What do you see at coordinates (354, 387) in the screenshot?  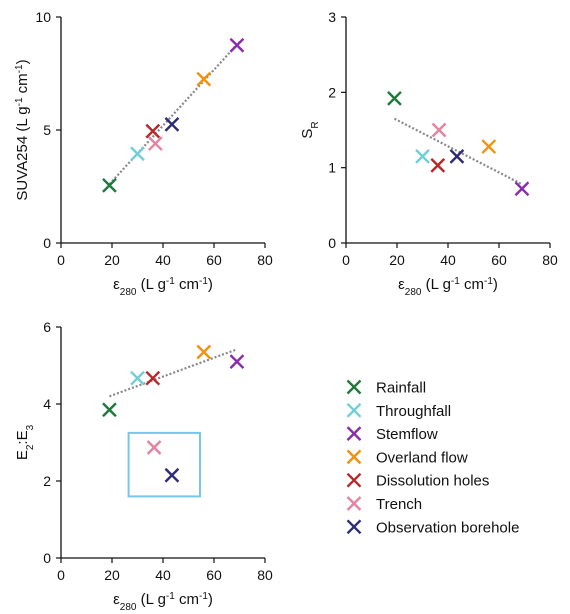 I see `legend-marker-rainfall` at bounding box center [354, 387].